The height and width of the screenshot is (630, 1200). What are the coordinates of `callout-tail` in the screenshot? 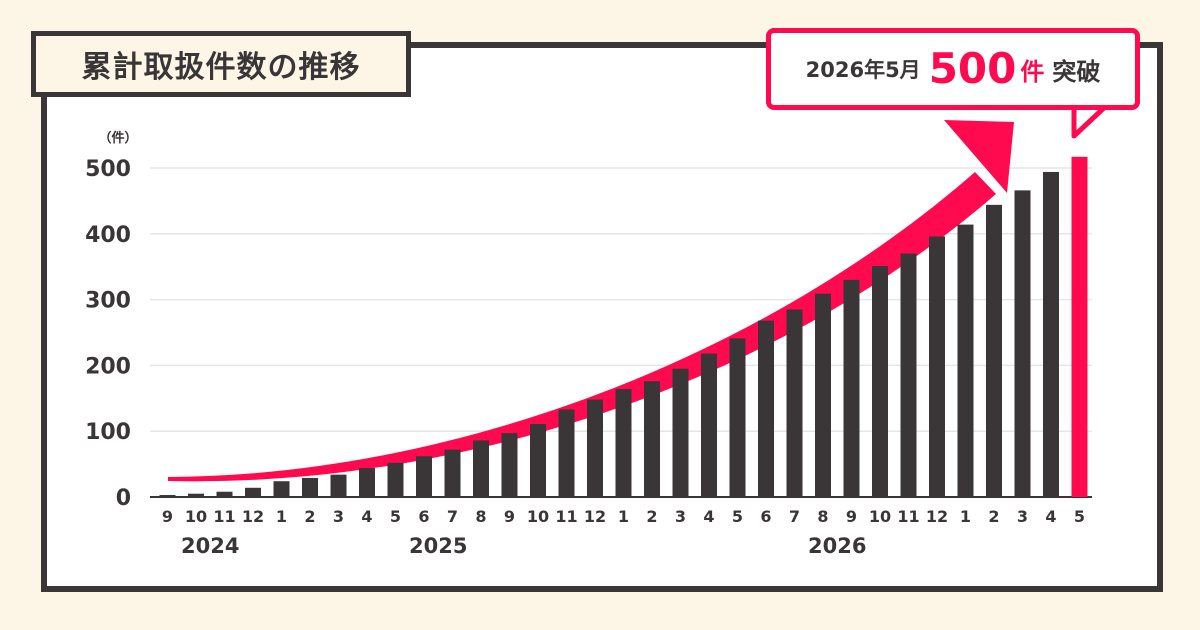 It's located at (1090, 121).